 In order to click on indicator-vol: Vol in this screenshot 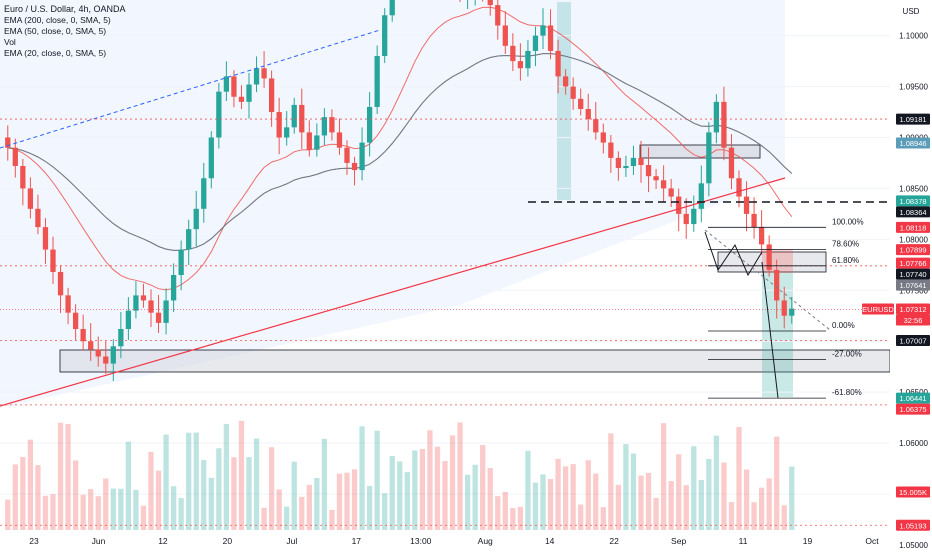, I will do `click(10, 42)`.